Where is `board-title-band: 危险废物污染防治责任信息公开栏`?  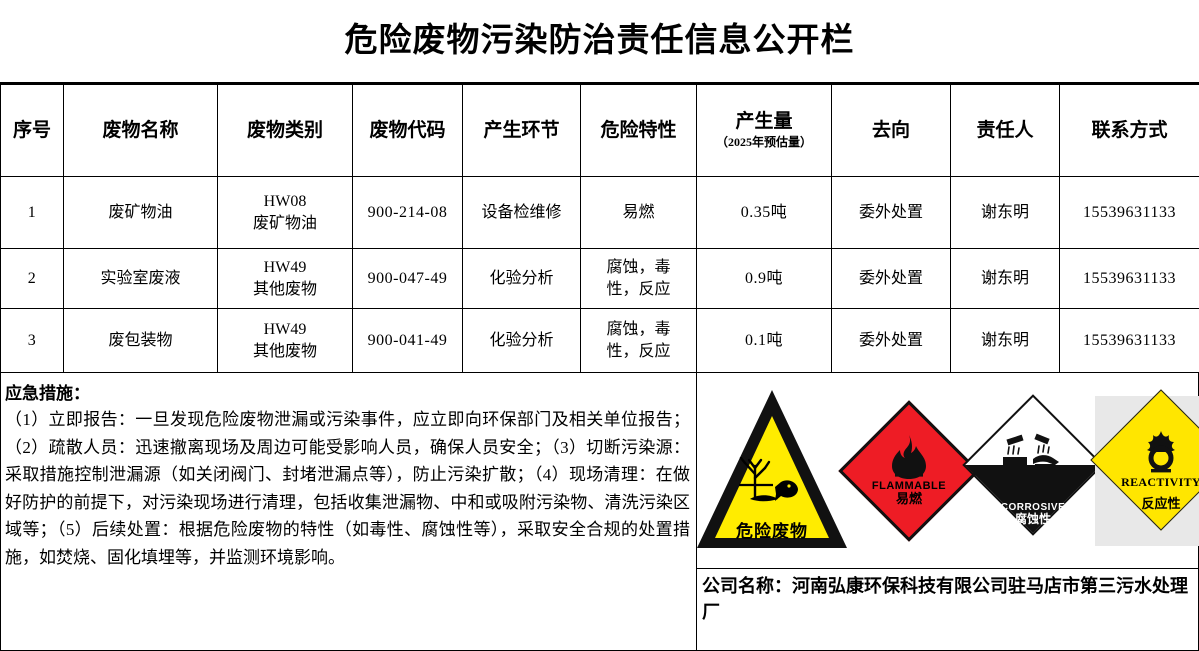
board-title-band: 危险废物污染防治责任信息公开栏 is located at coordinates (599, 42).